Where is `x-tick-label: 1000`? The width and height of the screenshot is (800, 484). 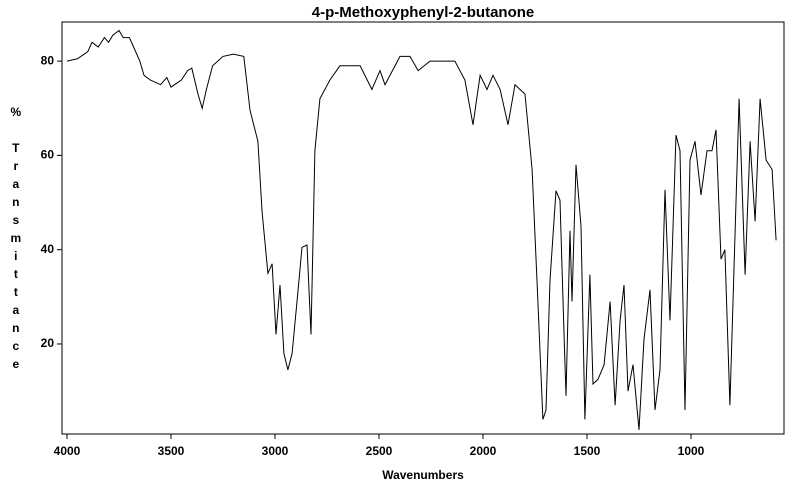 x-tick-label: 1000 is located at coordinates (691, 451).